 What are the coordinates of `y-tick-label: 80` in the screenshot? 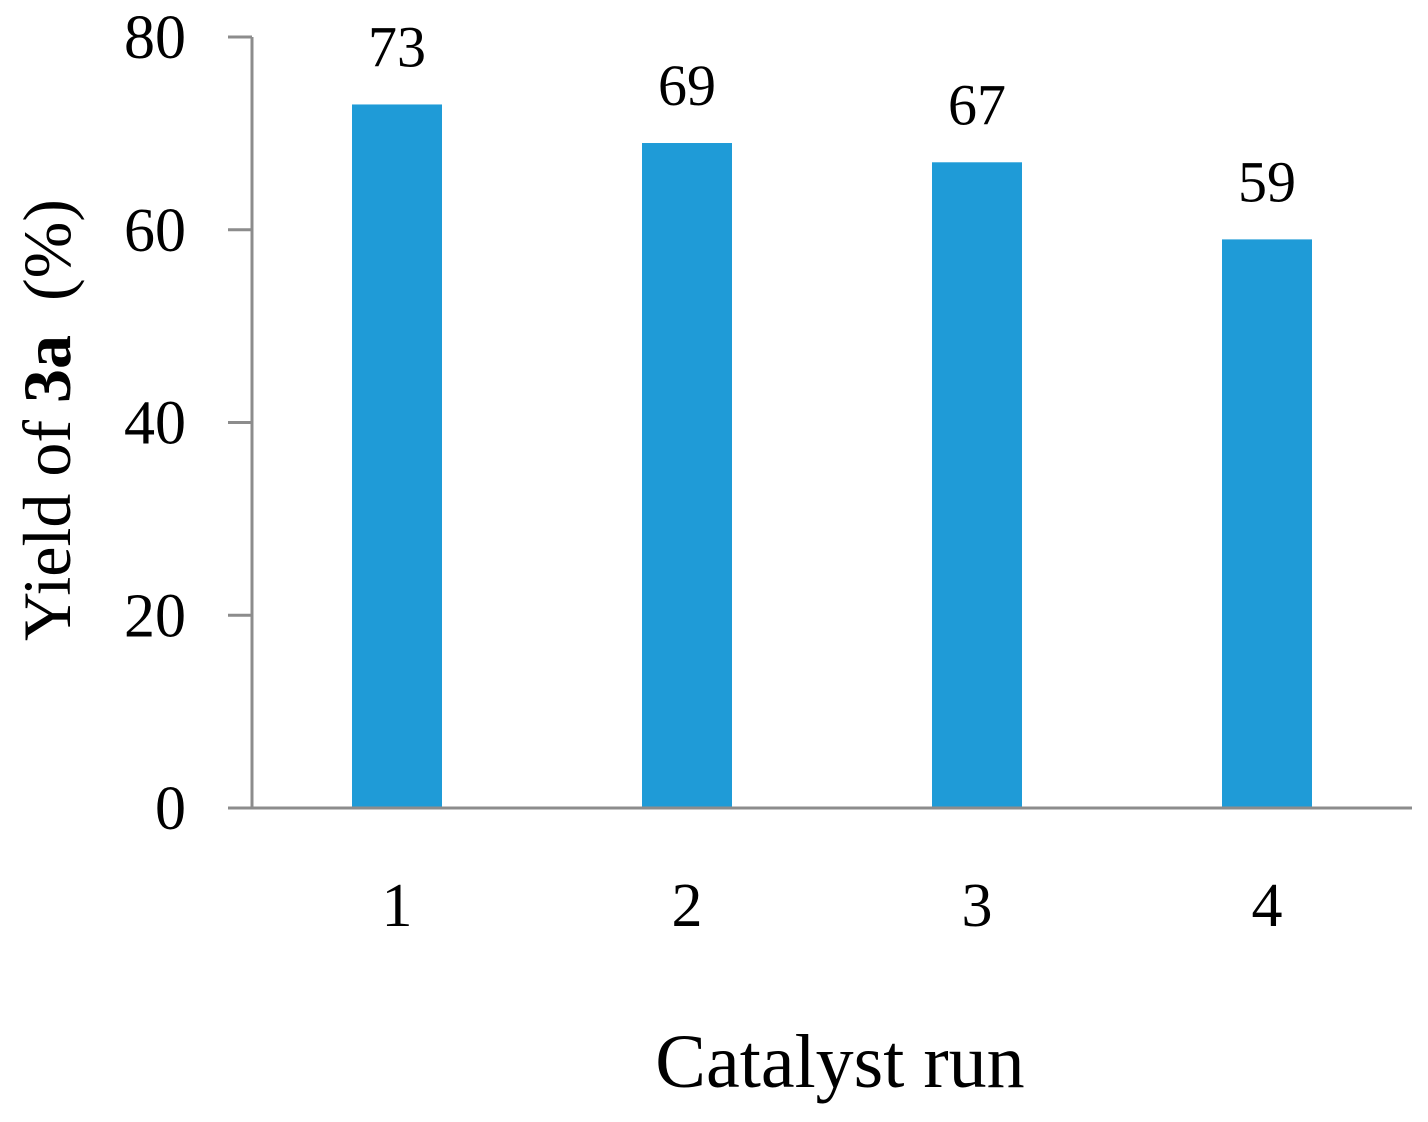 It's located at (155, 38).